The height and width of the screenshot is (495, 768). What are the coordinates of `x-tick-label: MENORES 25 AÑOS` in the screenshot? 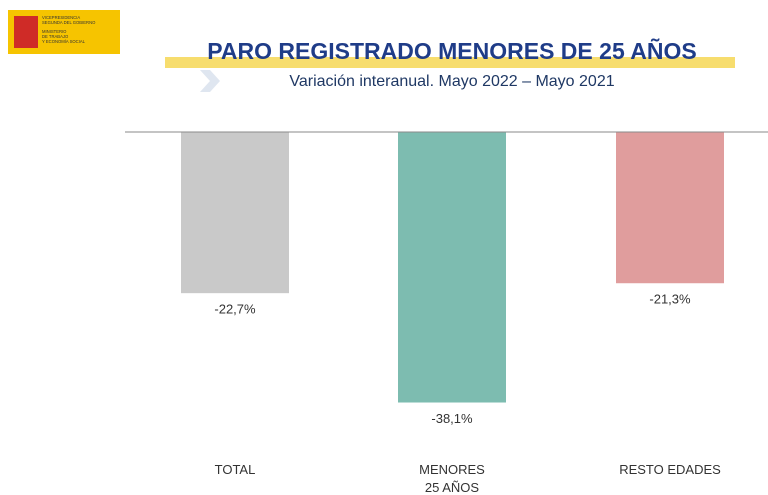 It's located at (452, 478).